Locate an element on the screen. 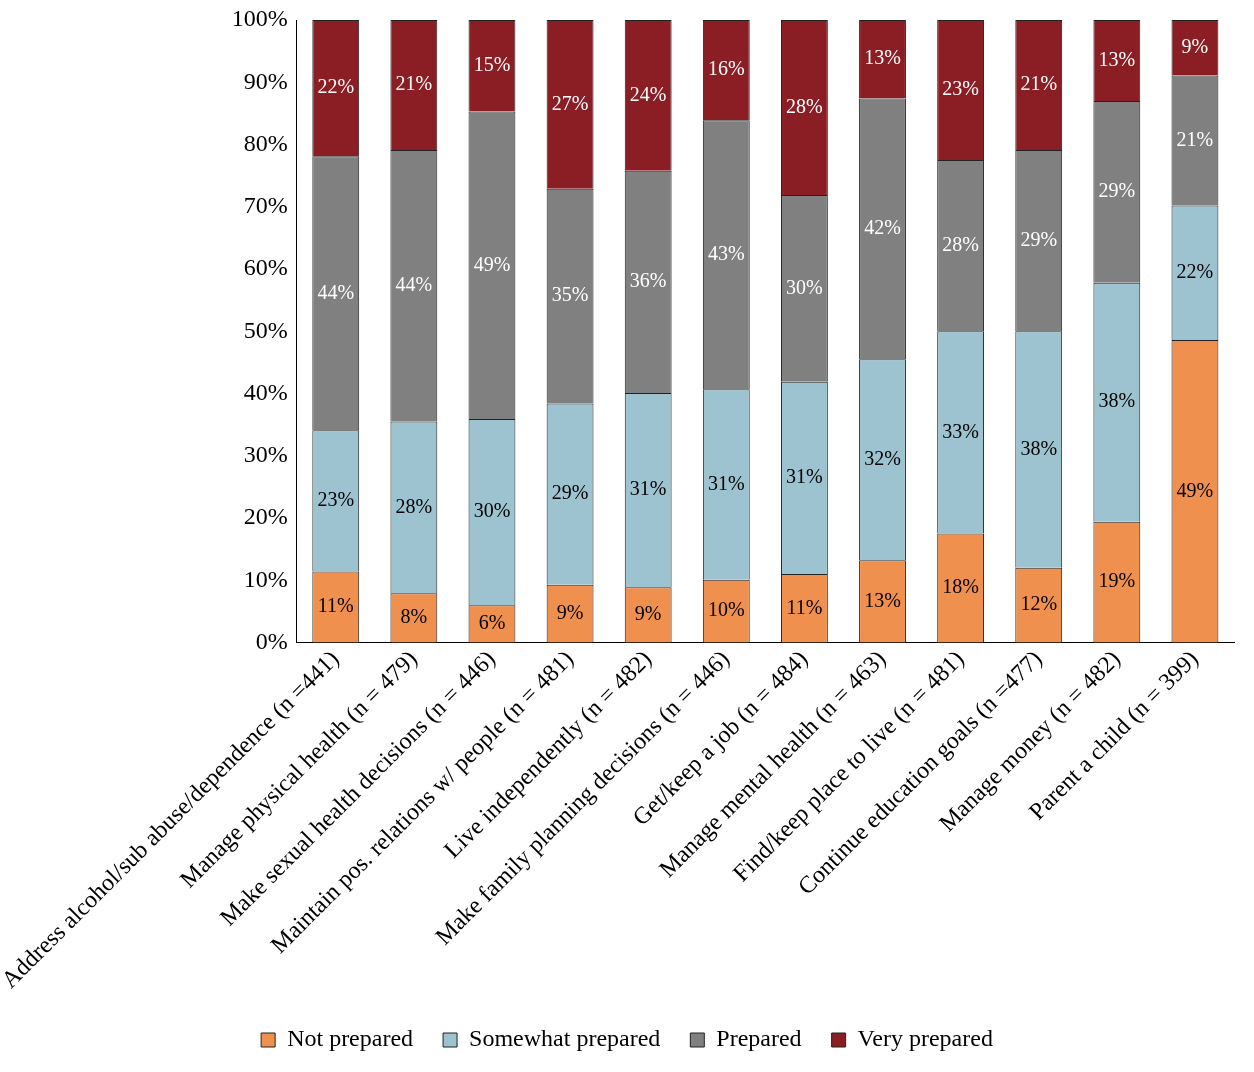 The height and width of the screenshot is (1072, 1254). y-tick-label: 70% is located at coordinates (265, 205).